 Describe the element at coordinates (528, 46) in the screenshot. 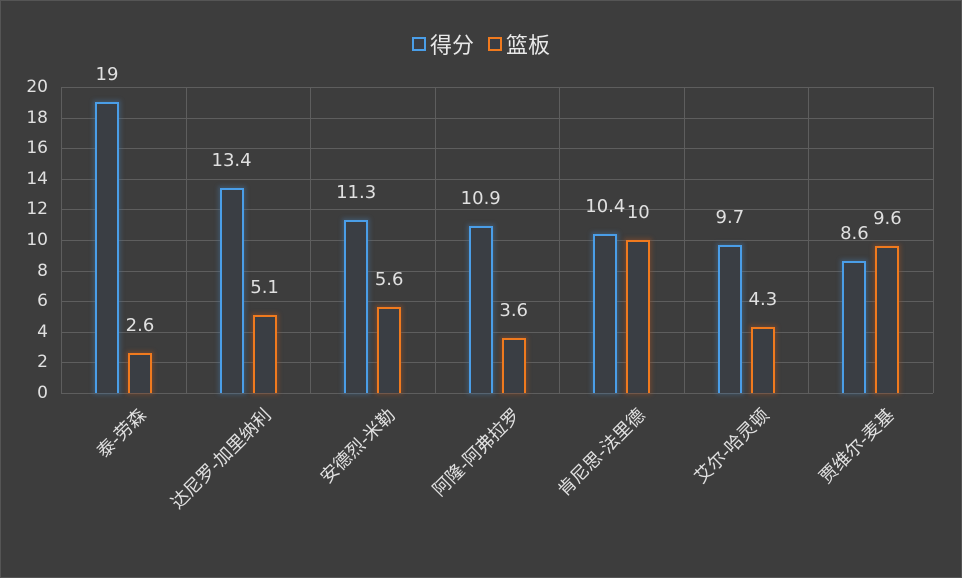

I see `legend-label: 篮板` at that location.